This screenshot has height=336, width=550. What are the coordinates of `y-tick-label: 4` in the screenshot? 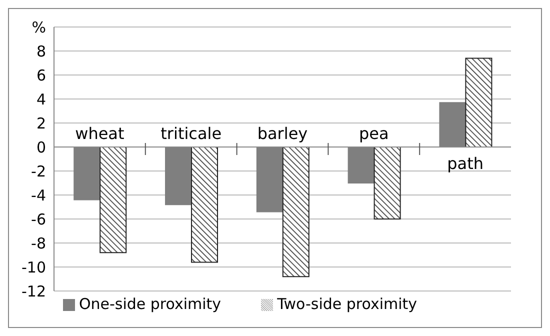 It's located at (41, 99).